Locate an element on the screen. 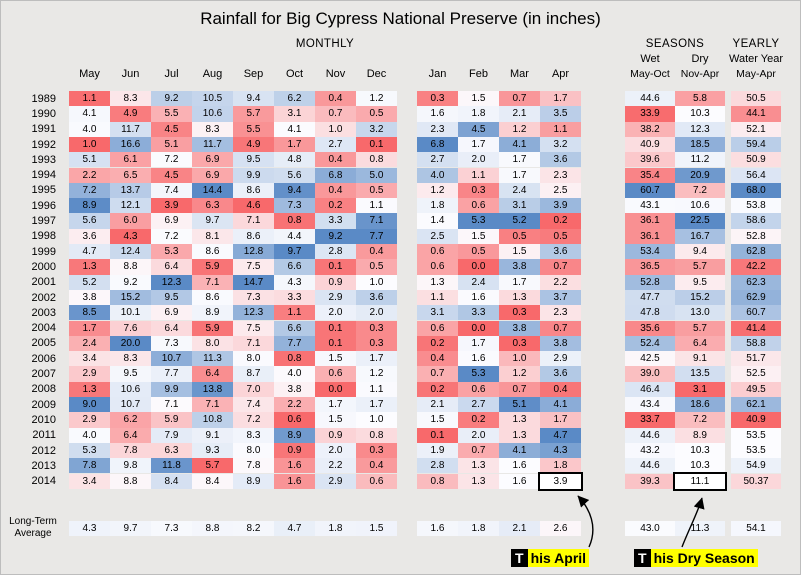 Image resolution: width=801 pixels, height=575 pixels. year-label: 1989 is located at coordinates (43, 98).